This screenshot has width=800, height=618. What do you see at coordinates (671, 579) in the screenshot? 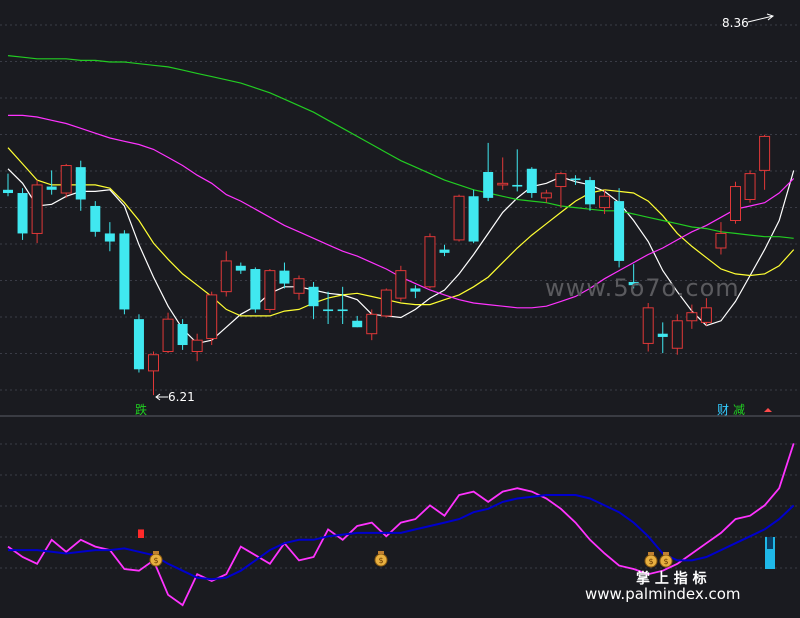
I see `footer-cn: 掌 上 指 标` at bounding box center [671, 579].